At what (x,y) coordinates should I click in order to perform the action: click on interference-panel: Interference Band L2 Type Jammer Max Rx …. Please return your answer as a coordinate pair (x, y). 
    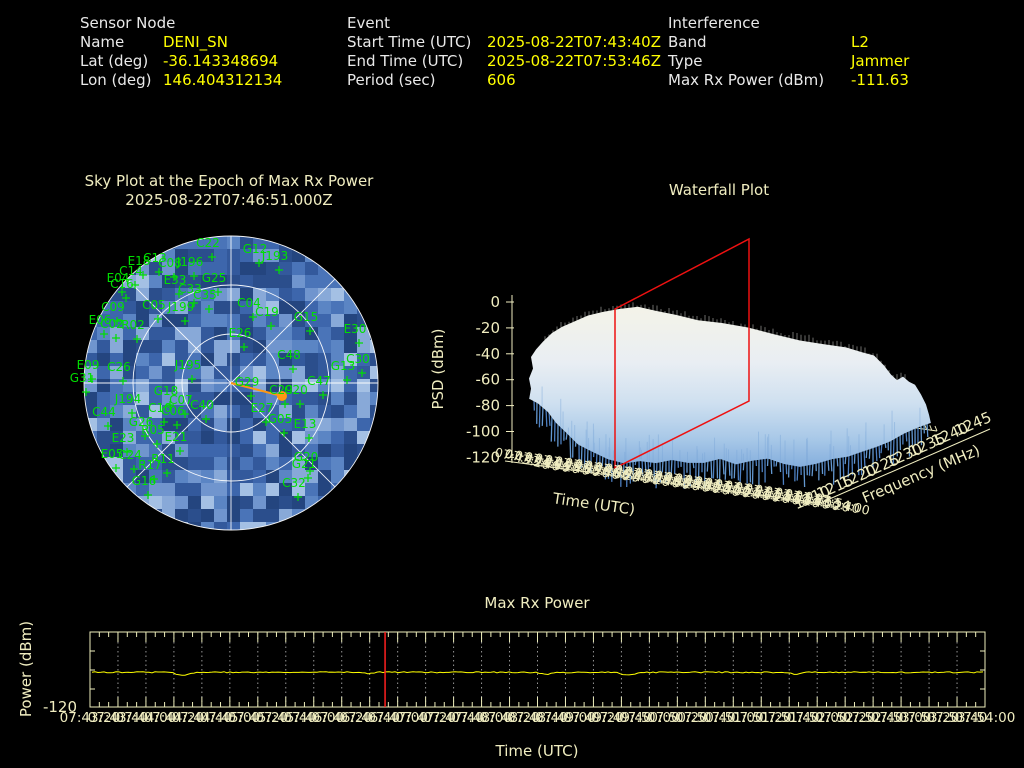
    Looking at the image, I should click on (788, 52).